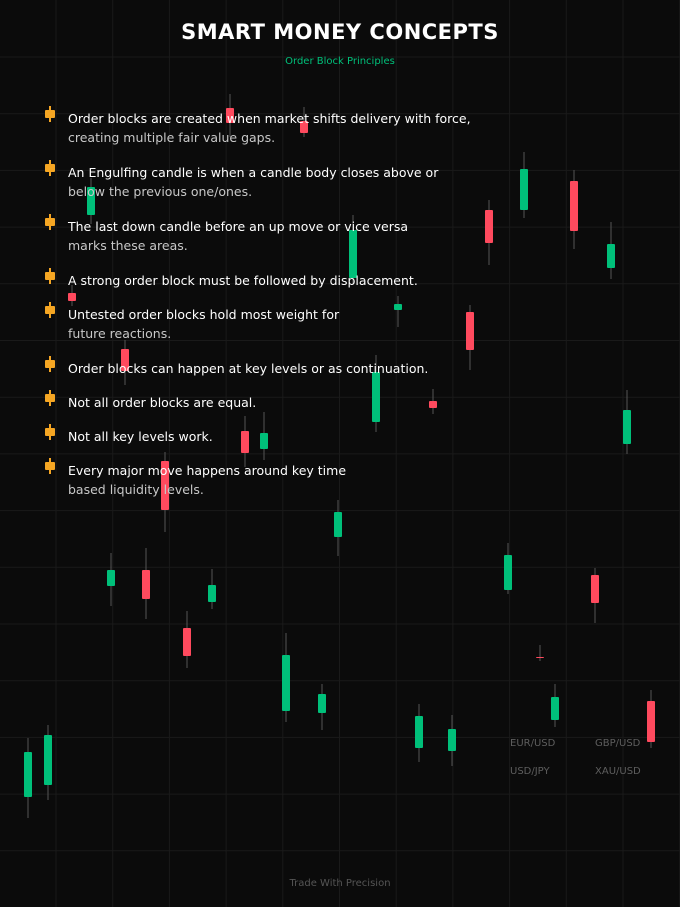  What do you see at coordinates (136, 489) in the screenshot?
I see `bullet-text-continued: based liquidity levels.` at bounding box center [136, 489].